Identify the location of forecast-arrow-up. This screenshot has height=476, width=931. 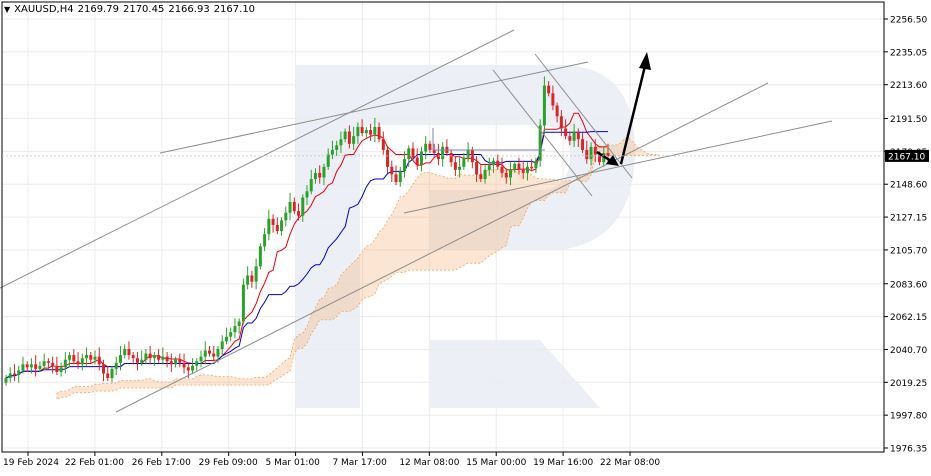
(633, 115).